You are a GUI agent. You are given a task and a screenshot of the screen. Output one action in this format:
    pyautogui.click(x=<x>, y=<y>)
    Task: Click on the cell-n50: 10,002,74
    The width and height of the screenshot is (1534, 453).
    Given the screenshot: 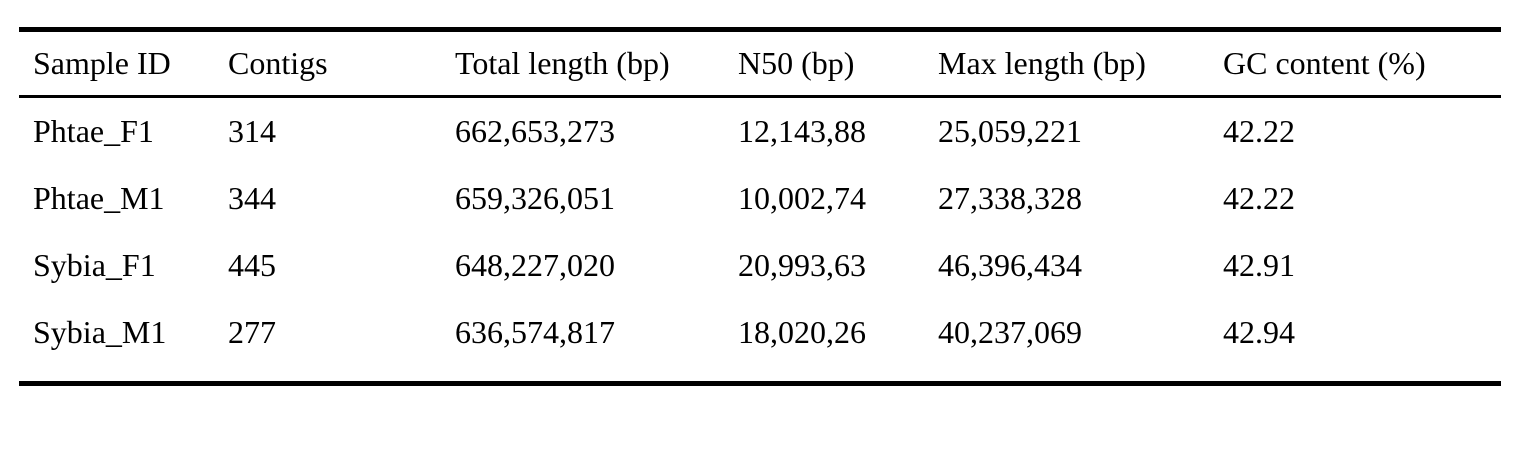 What is the action you would take?
    pyautogui.click(x=802, y=197)
    